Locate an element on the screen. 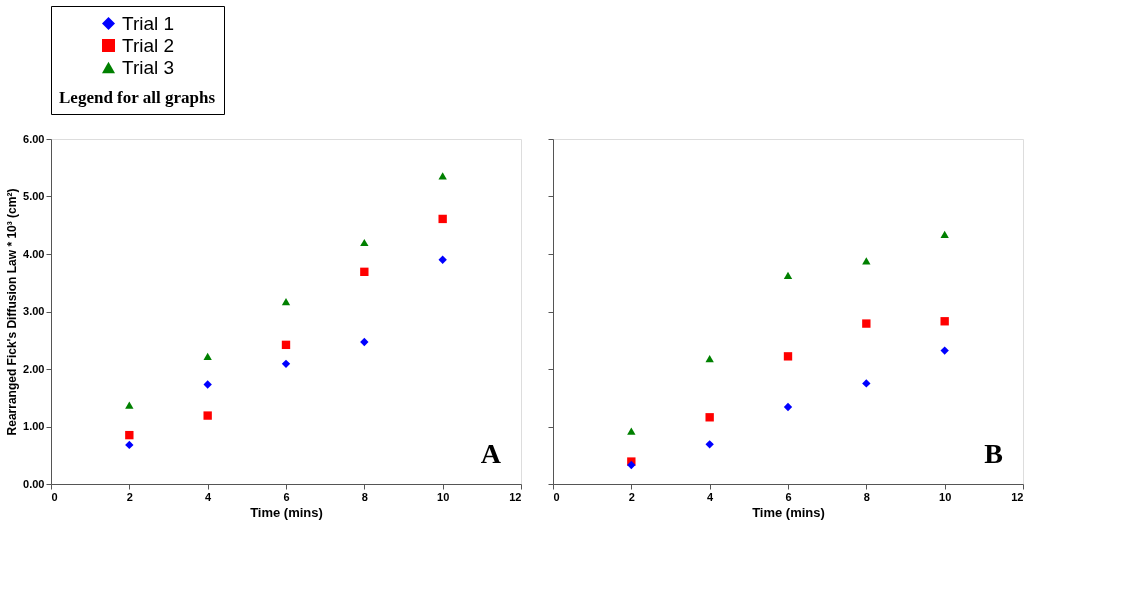  y-tick-label: 4.00 is located at coordinates (34, 253).